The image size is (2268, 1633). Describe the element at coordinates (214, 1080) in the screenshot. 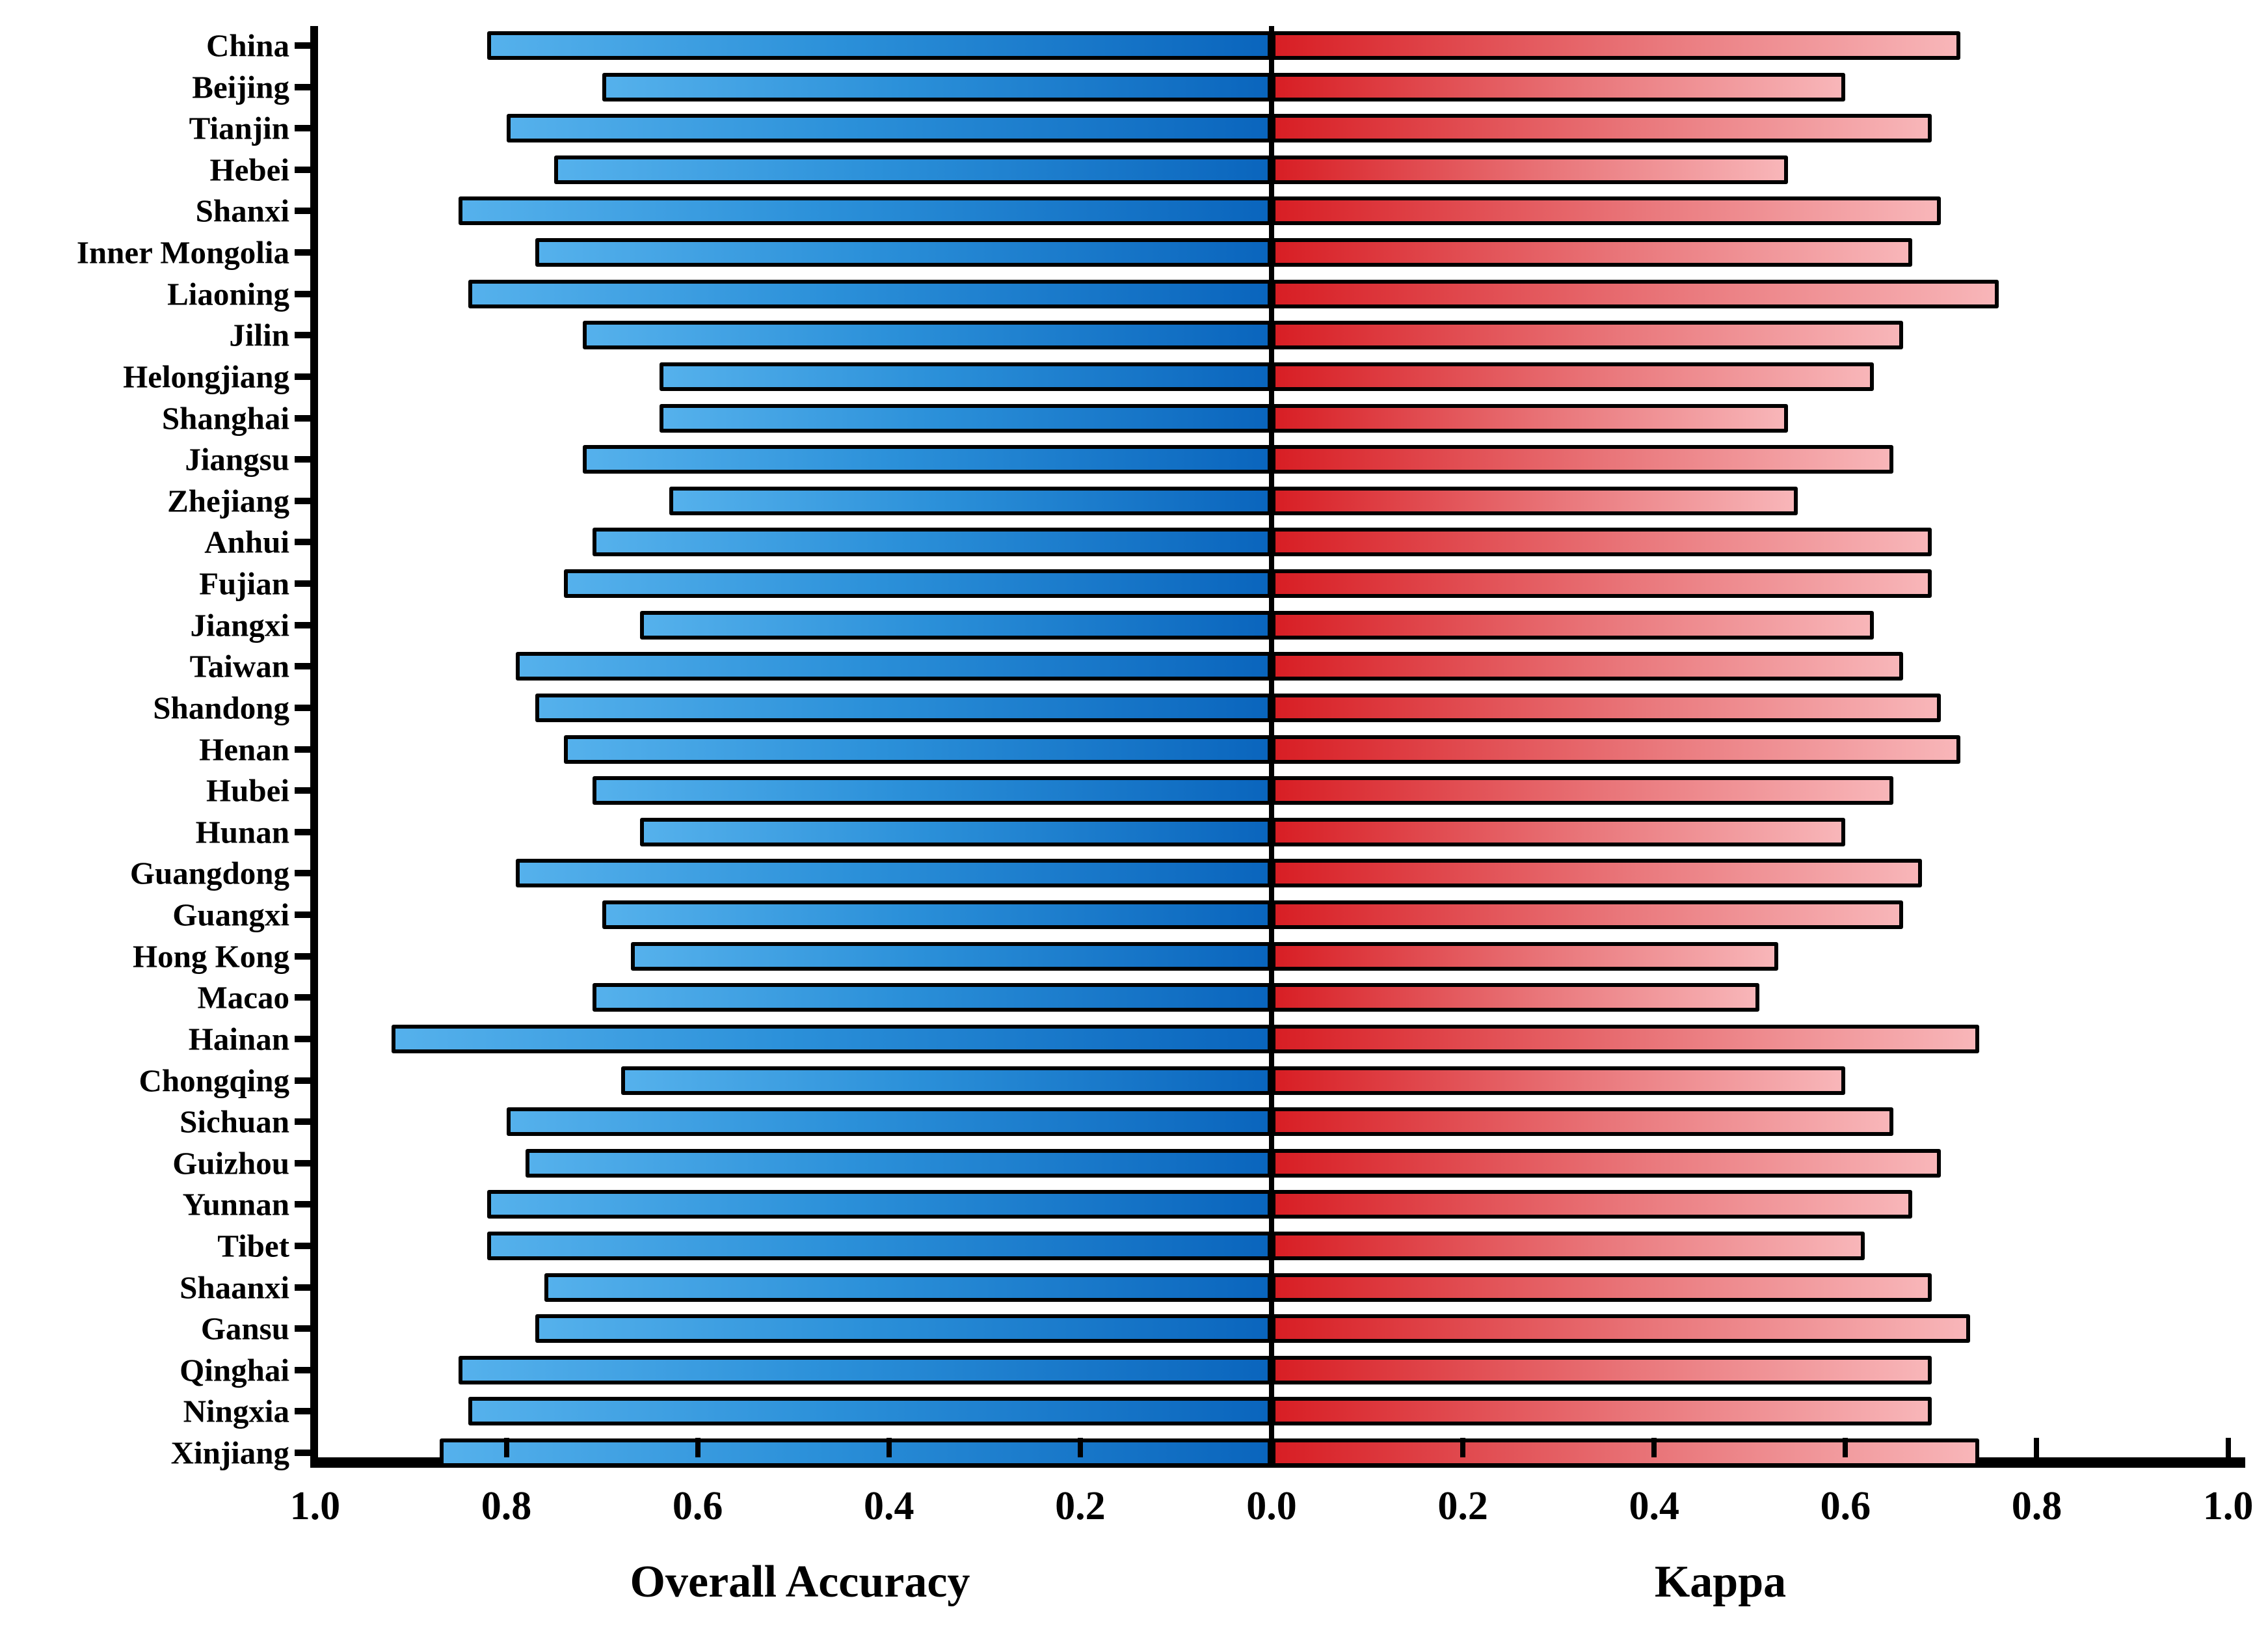

I see `category-label: Chongqing` at that location.